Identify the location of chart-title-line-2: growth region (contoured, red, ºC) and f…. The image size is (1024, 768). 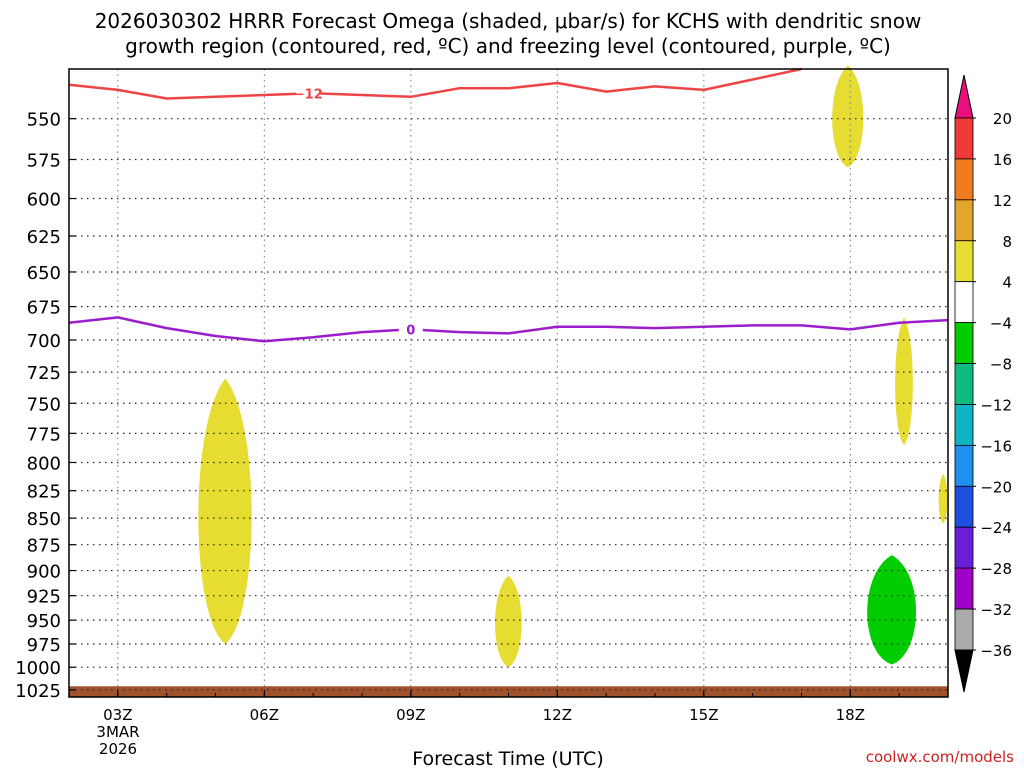
(508, 46).